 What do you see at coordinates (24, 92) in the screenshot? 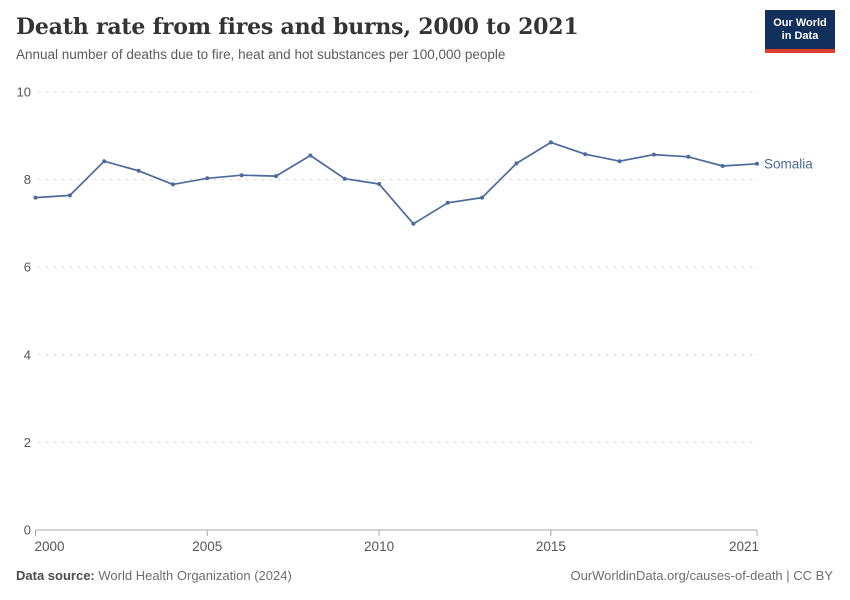
I see `y-tick-label: 10` at bounding box center [24, 92].